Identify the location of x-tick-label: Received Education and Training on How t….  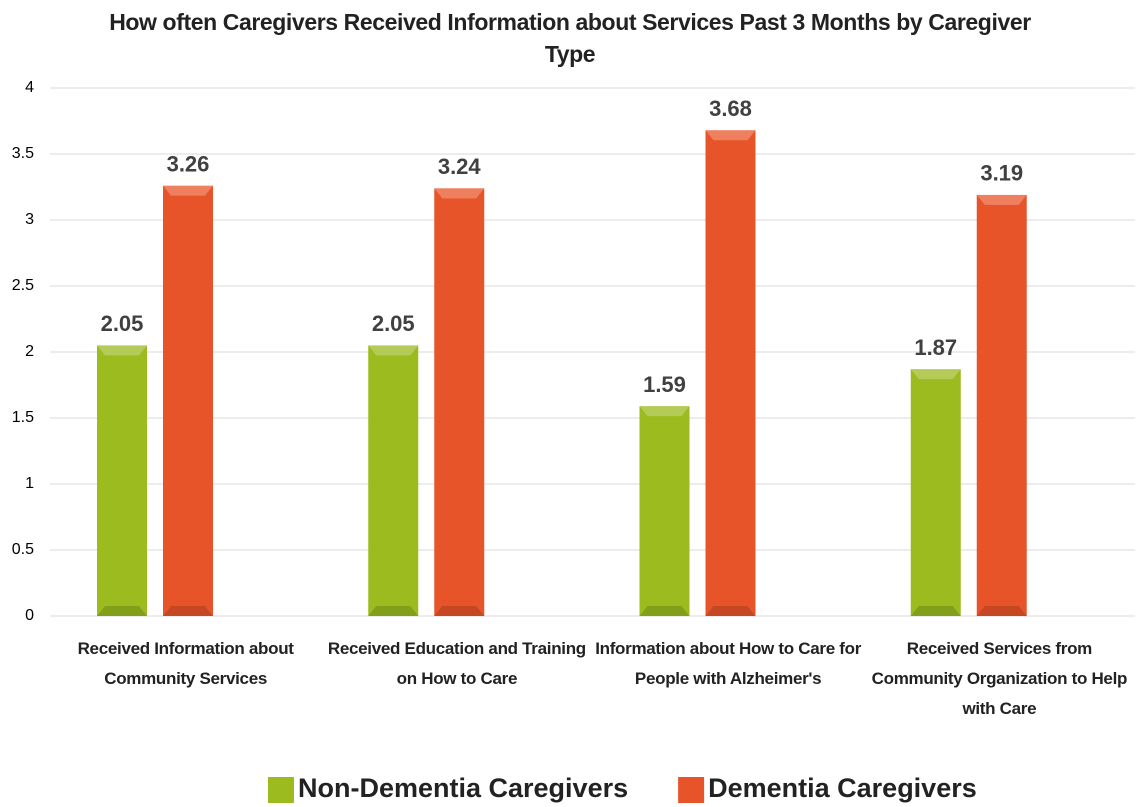
(456, 663).